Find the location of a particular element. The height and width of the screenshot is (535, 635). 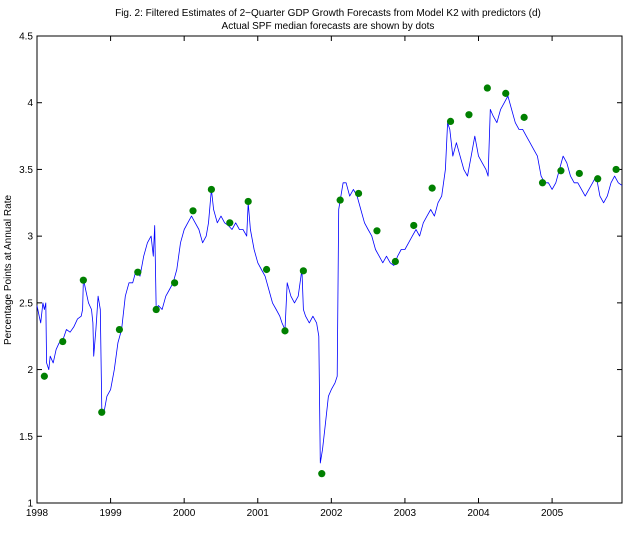

y-tick-label-3: 2.5 is located at coordinates (26, 303).